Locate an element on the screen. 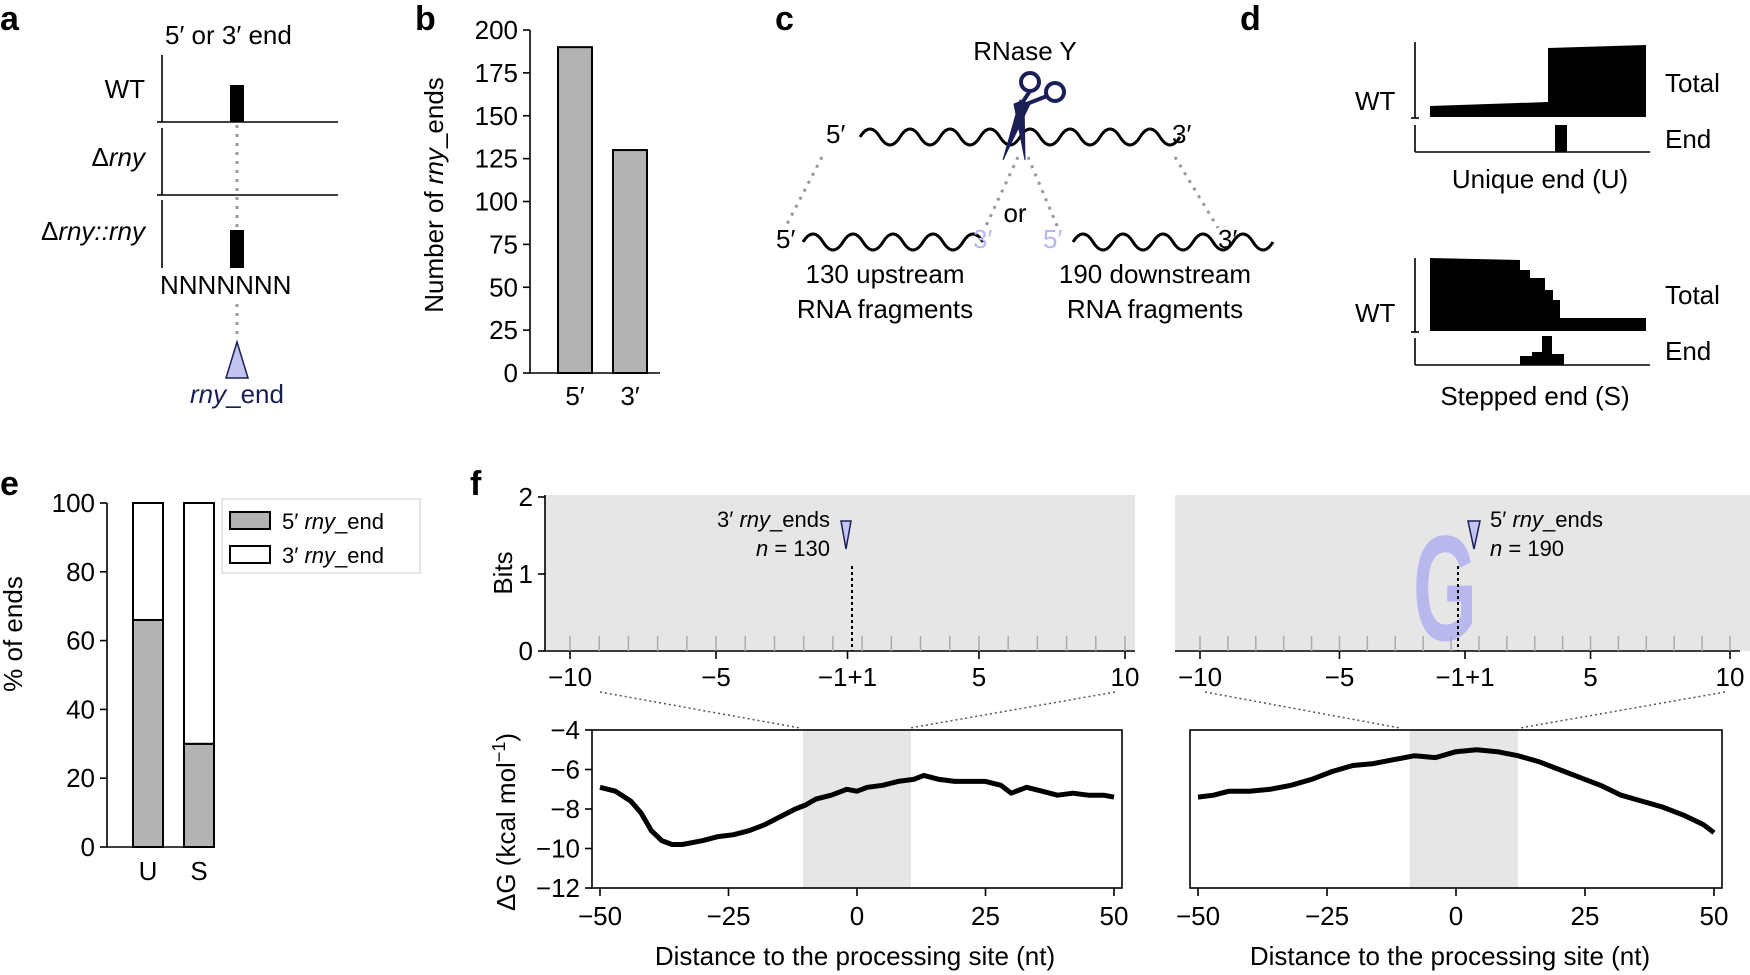 This screenshot has height=975, width=1750. panel-c-right-3prime: 3′ is located at coordinates (1227, 239).